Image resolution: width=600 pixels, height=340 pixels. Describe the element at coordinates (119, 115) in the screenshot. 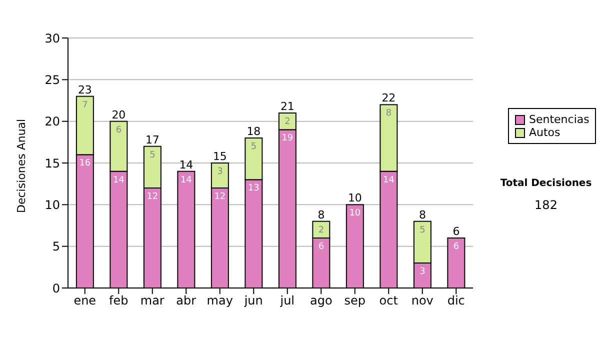

I see `total-label: 20` at that location.